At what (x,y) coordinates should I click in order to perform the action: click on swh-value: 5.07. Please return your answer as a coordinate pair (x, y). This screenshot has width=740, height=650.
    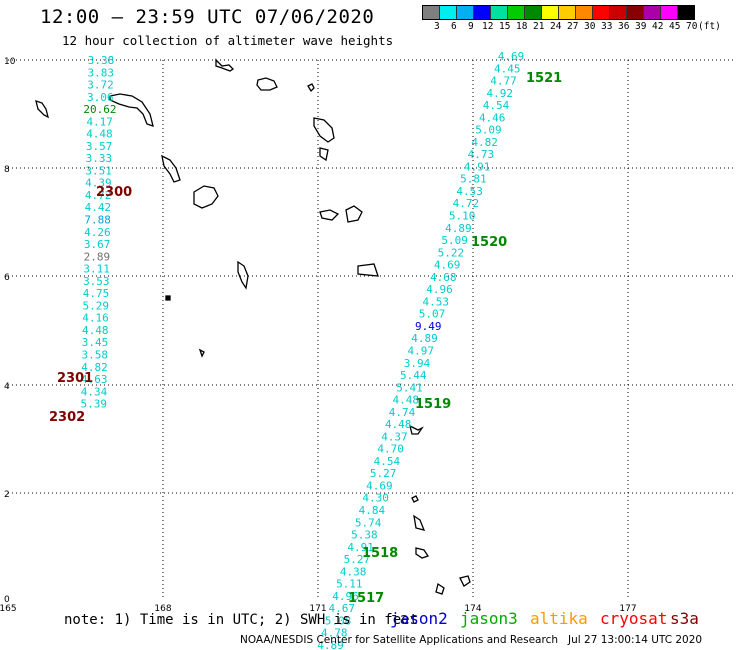
    Looking at the image, I should click on (432, 314).